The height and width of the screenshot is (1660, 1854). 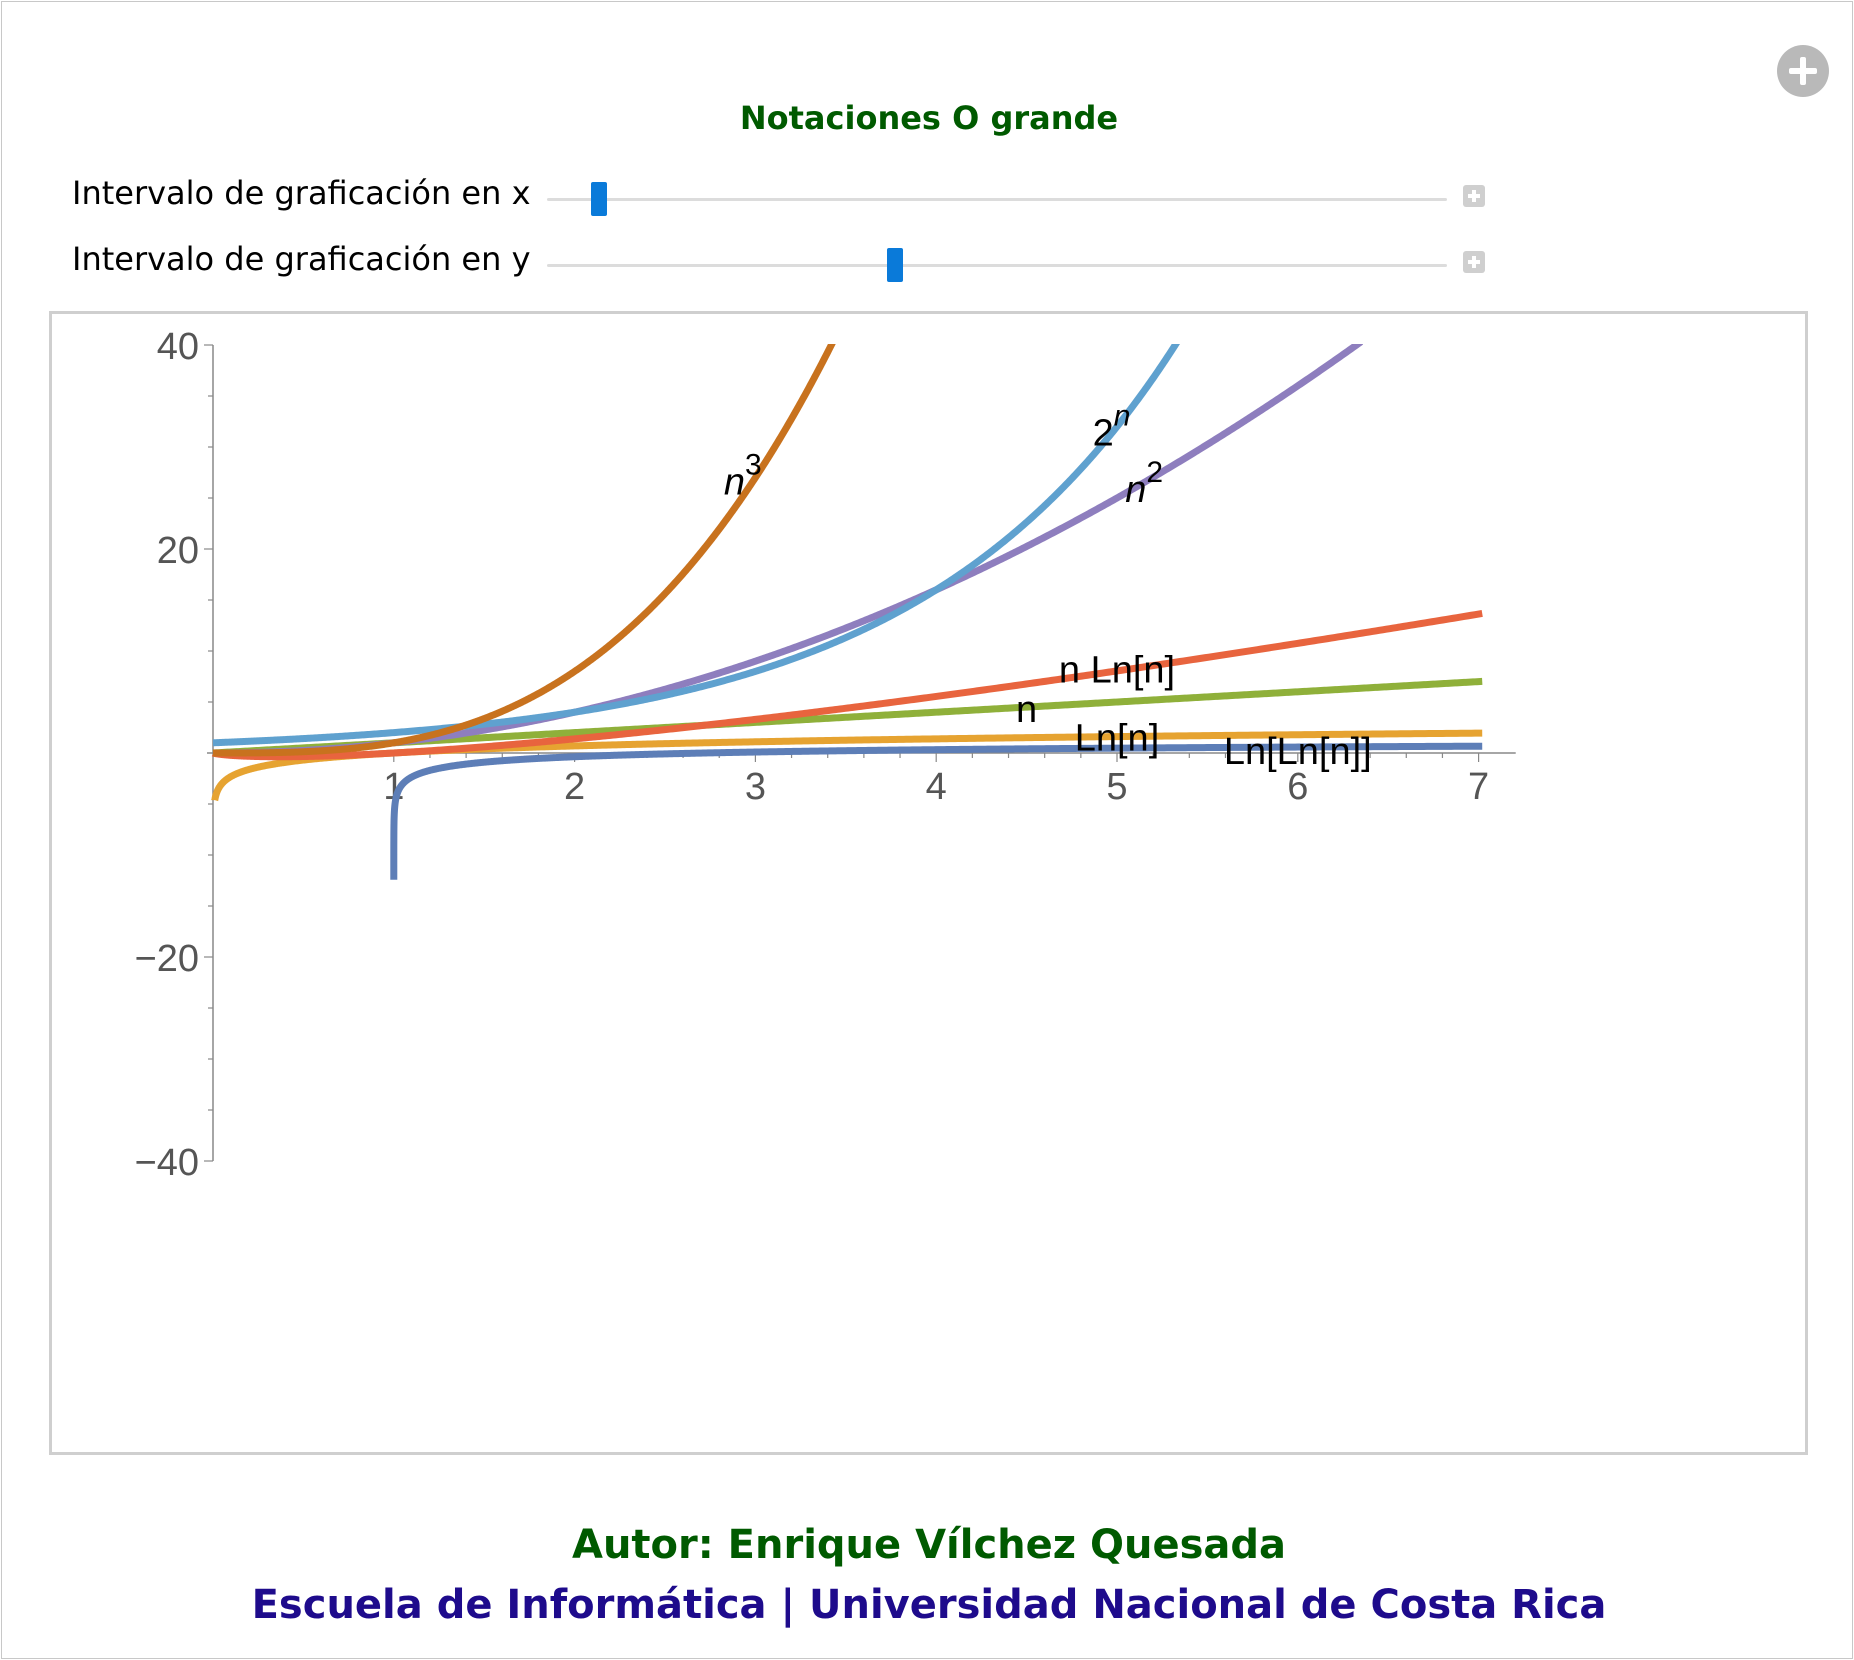 What do you see at coordinates (1112, 427) in the screenshot?
I see `series-label: 2n` at bounding box center [1112, 427].